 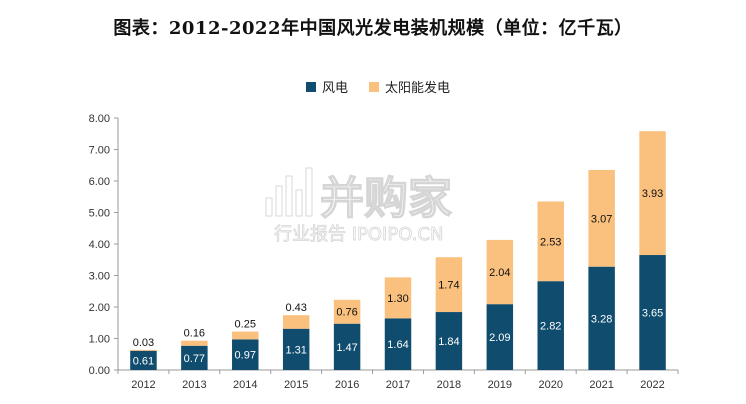 I want to click on x-tick-label: 2020, so click(x=550, y=385).